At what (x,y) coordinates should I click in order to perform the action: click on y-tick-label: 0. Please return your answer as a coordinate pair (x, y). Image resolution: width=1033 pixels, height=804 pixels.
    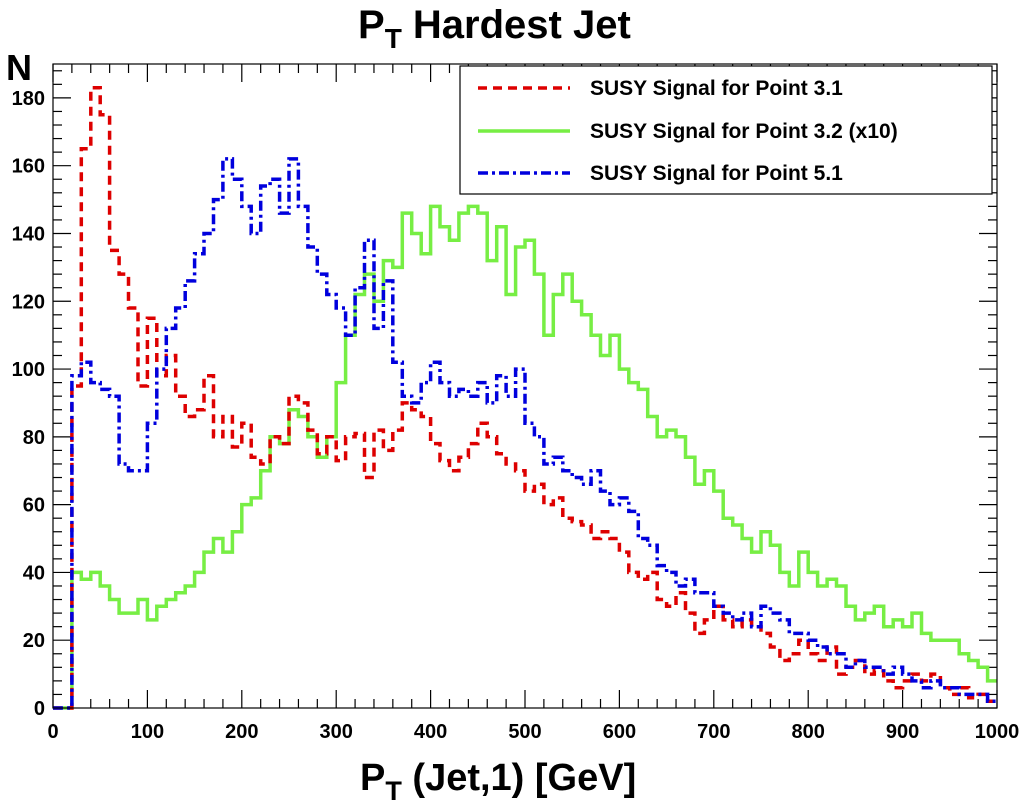
    Looking at the image, I should click on (39, 709).